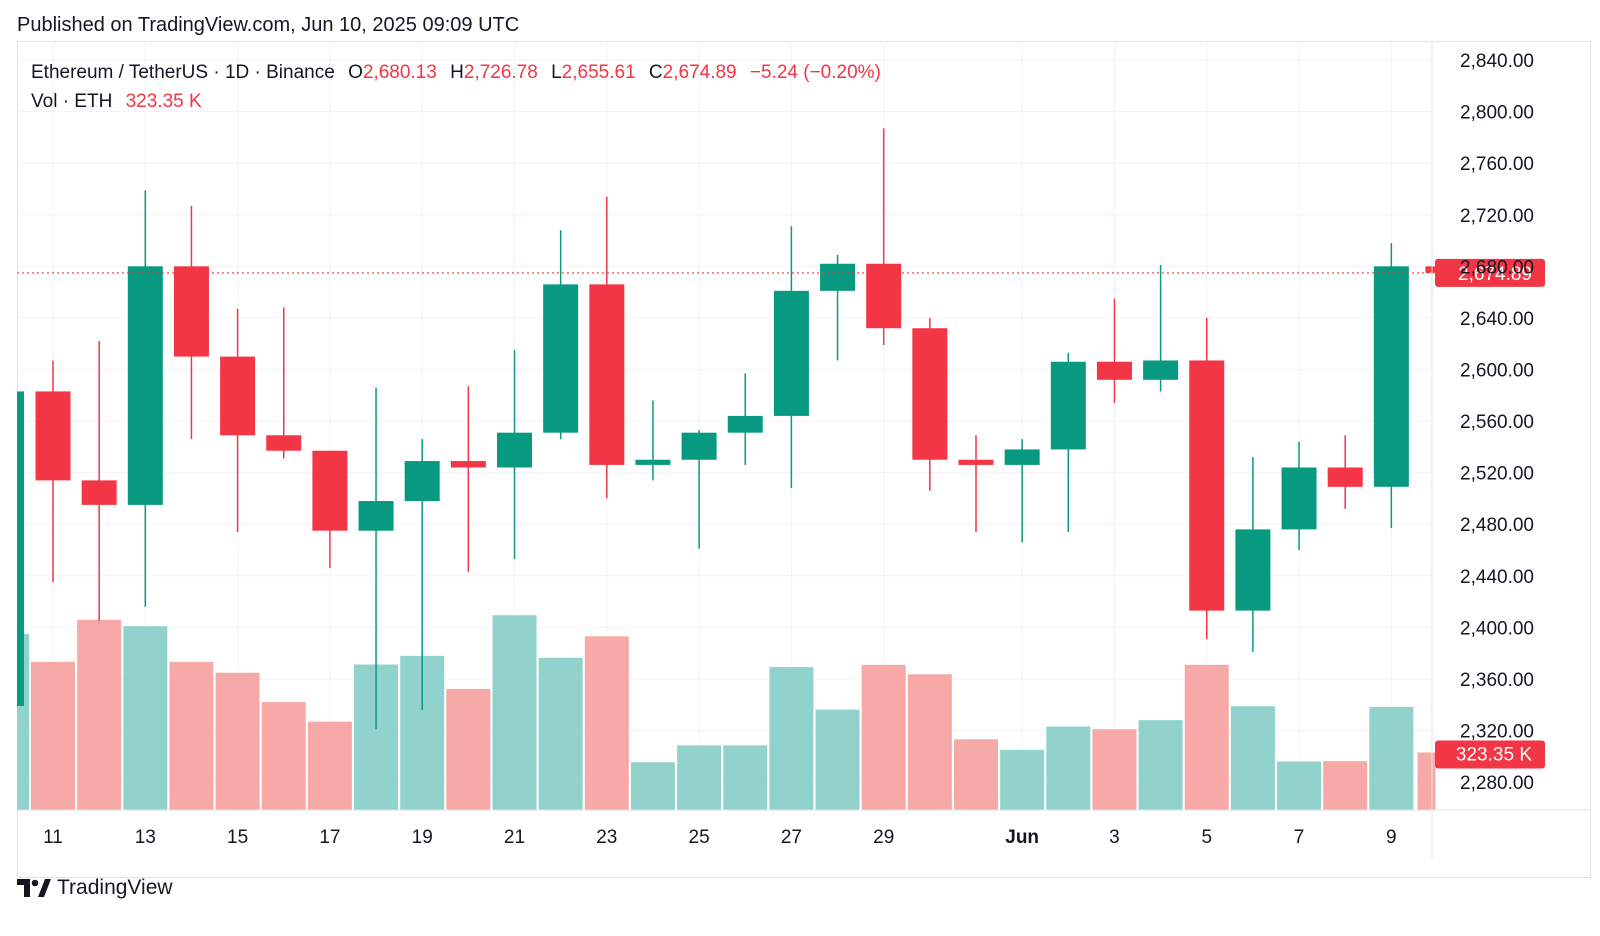  Describe the element at coordinates (500, 72) in the screenshot. I see `high-value: 2,726.78` at that location.